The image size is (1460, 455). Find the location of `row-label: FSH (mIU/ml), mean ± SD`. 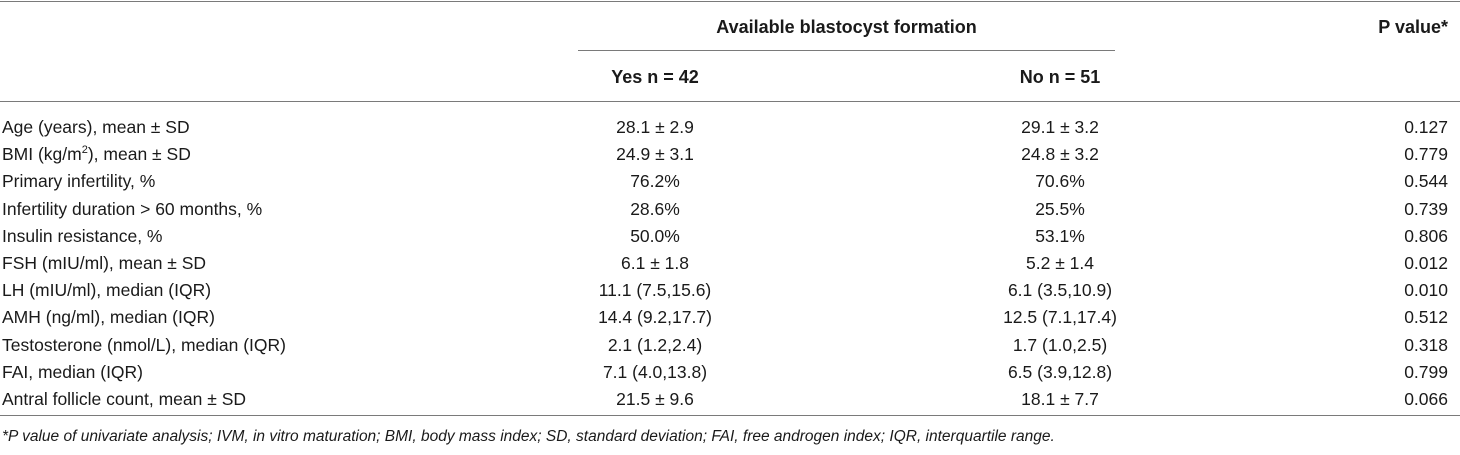

row-label: FSH (mIU/ml), mean ± SD is located at coordinates (104, 262).